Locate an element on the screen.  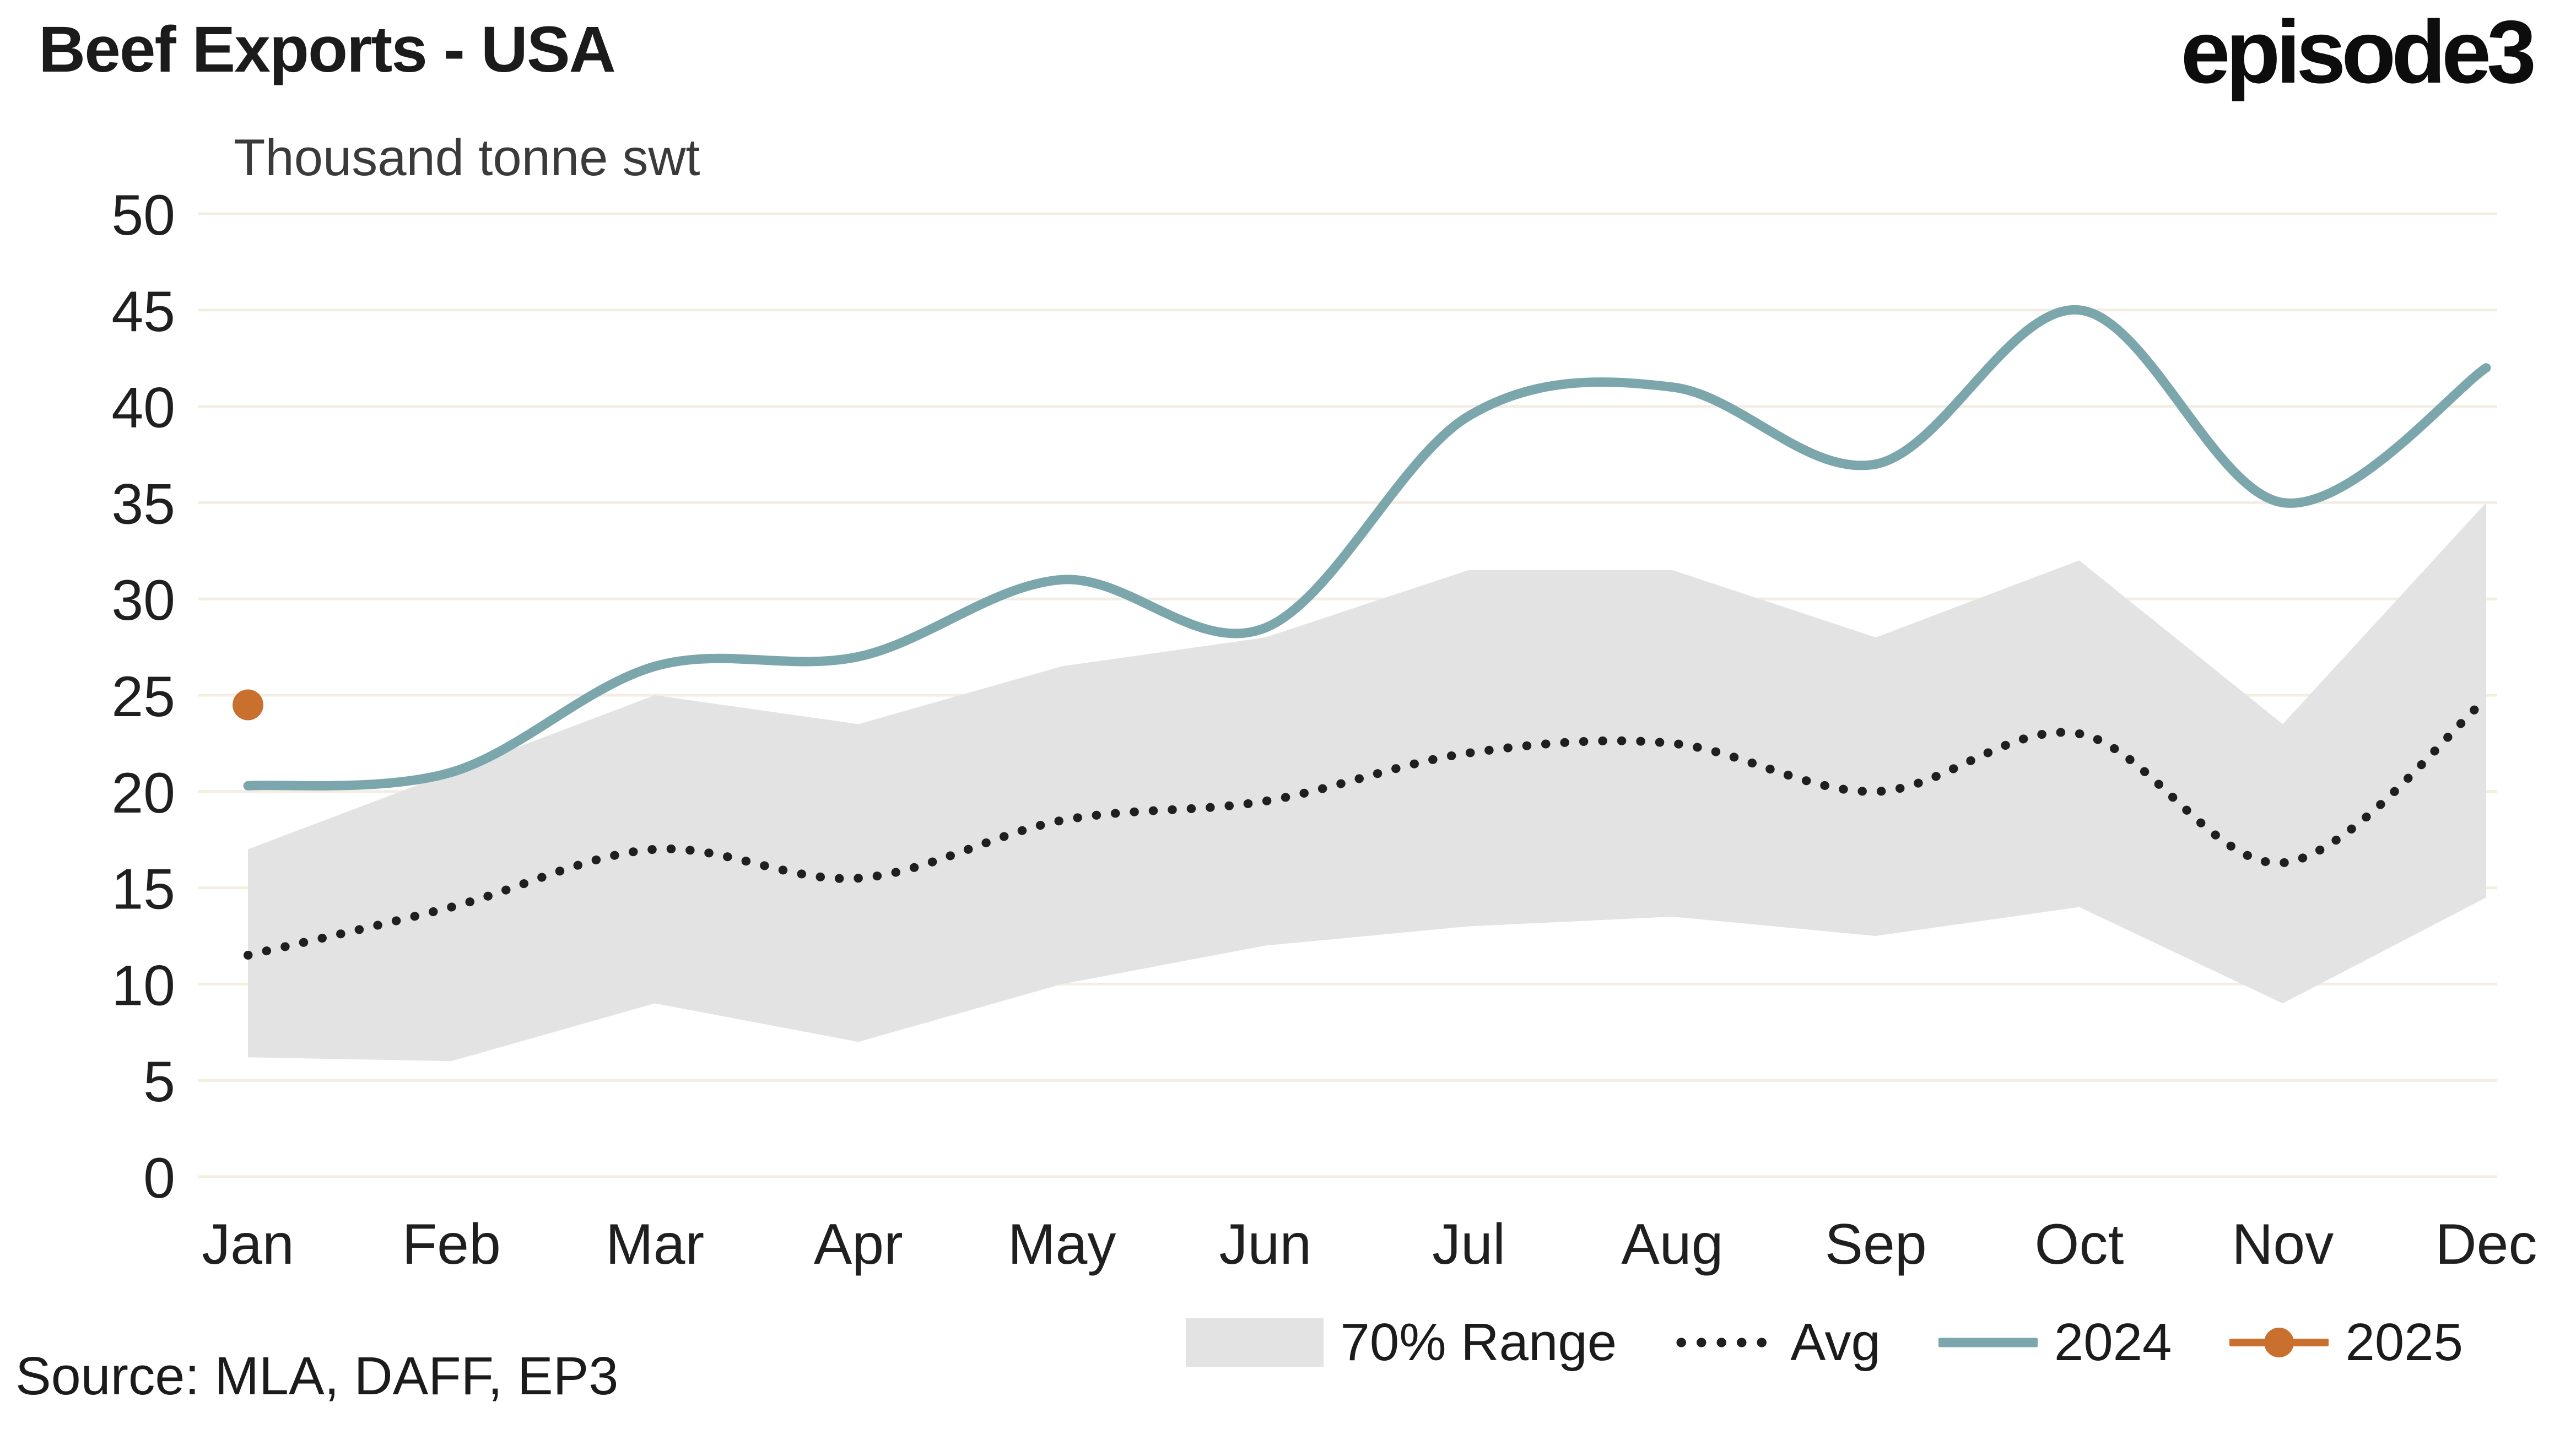
x-tick-label: Jun is located at coordinates (1265, 1244).